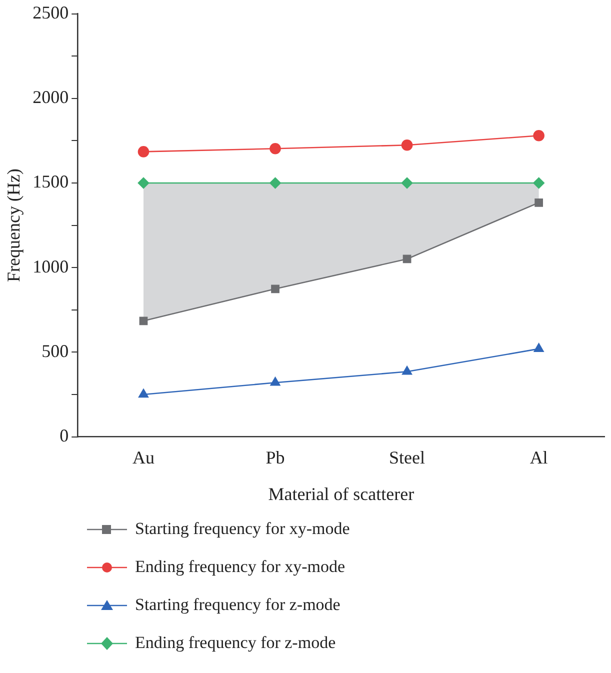  Describe the element at coordinates (64, 436) in the screenshot. I see `y-tick-label: 0` at that location.